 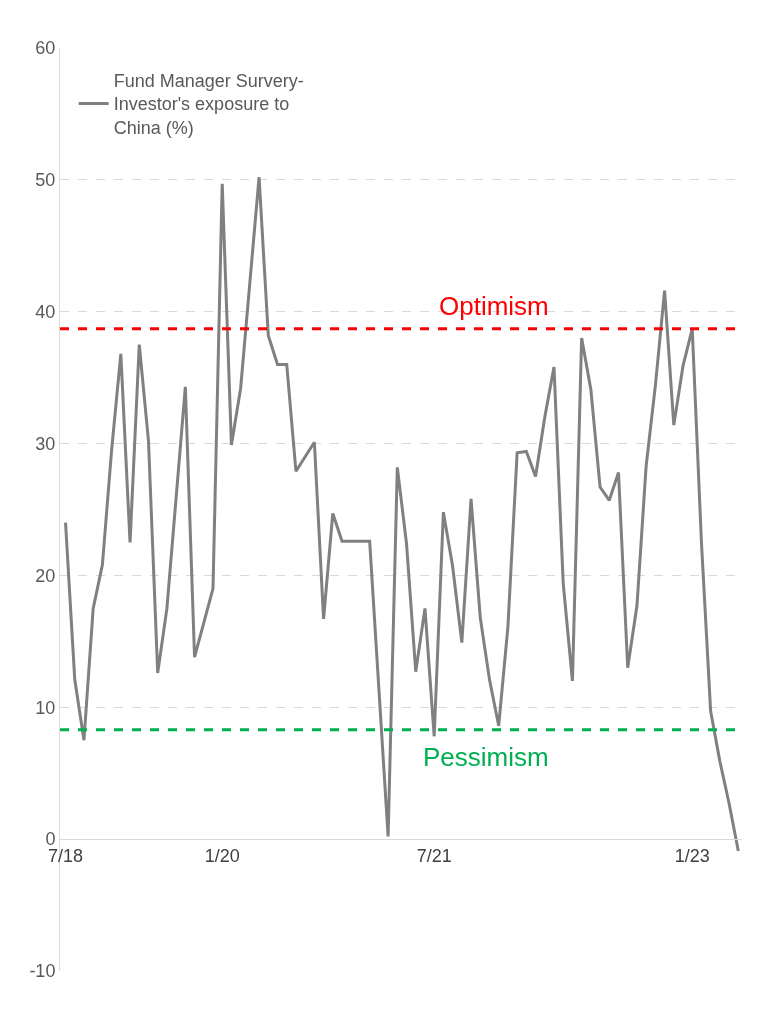 I want to click on x-tick-label: 7/21, so click(x=434, y=855).